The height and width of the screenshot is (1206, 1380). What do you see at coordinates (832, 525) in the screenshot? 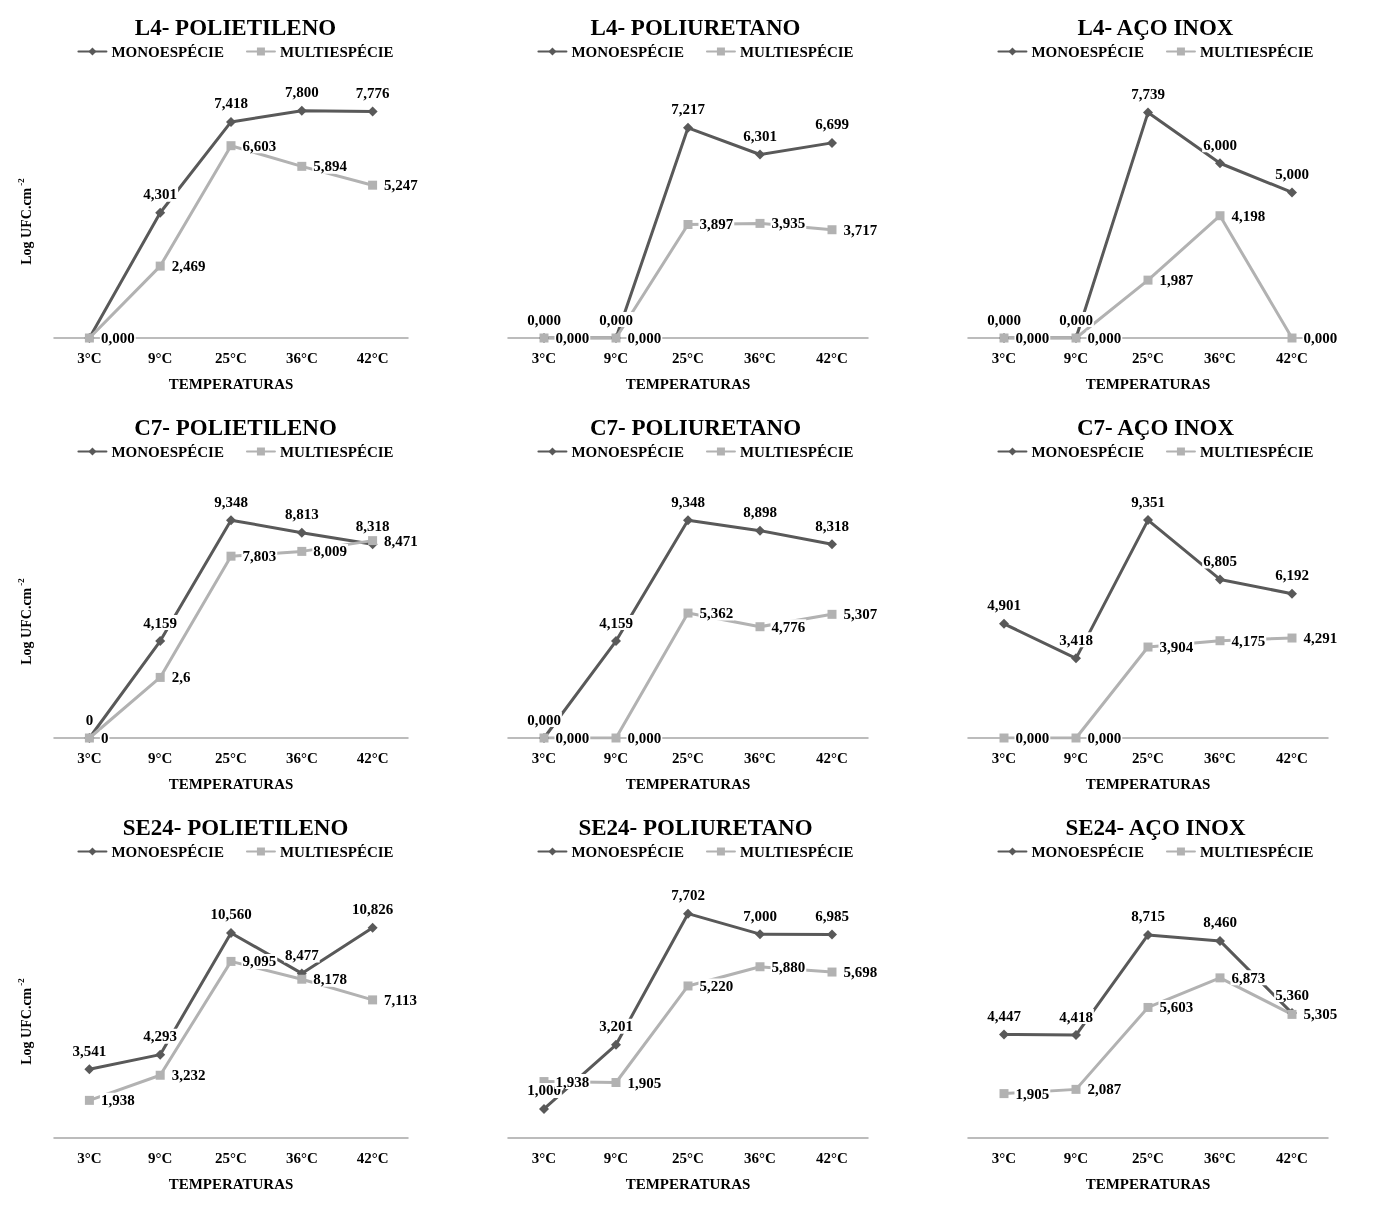
I see `data-label: 8,318` at bounding box center [832, 525].